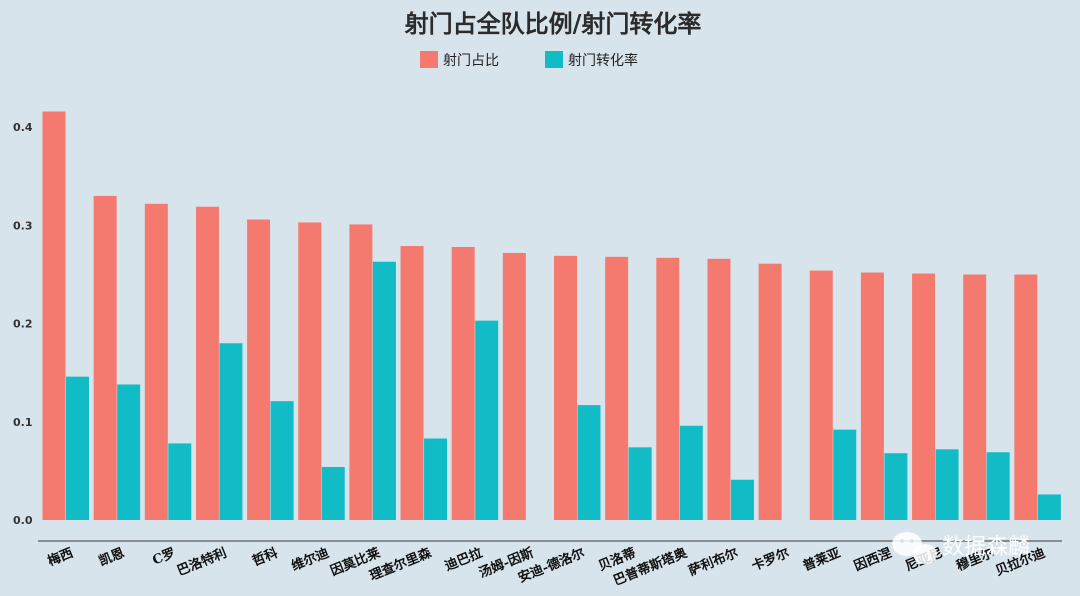 This screenshot has height=596, width=1080. Describe the element at coordinates (553, 23) in the screenshot. I see `chart-title: 射门占全队比例/射门转化率` at that location.